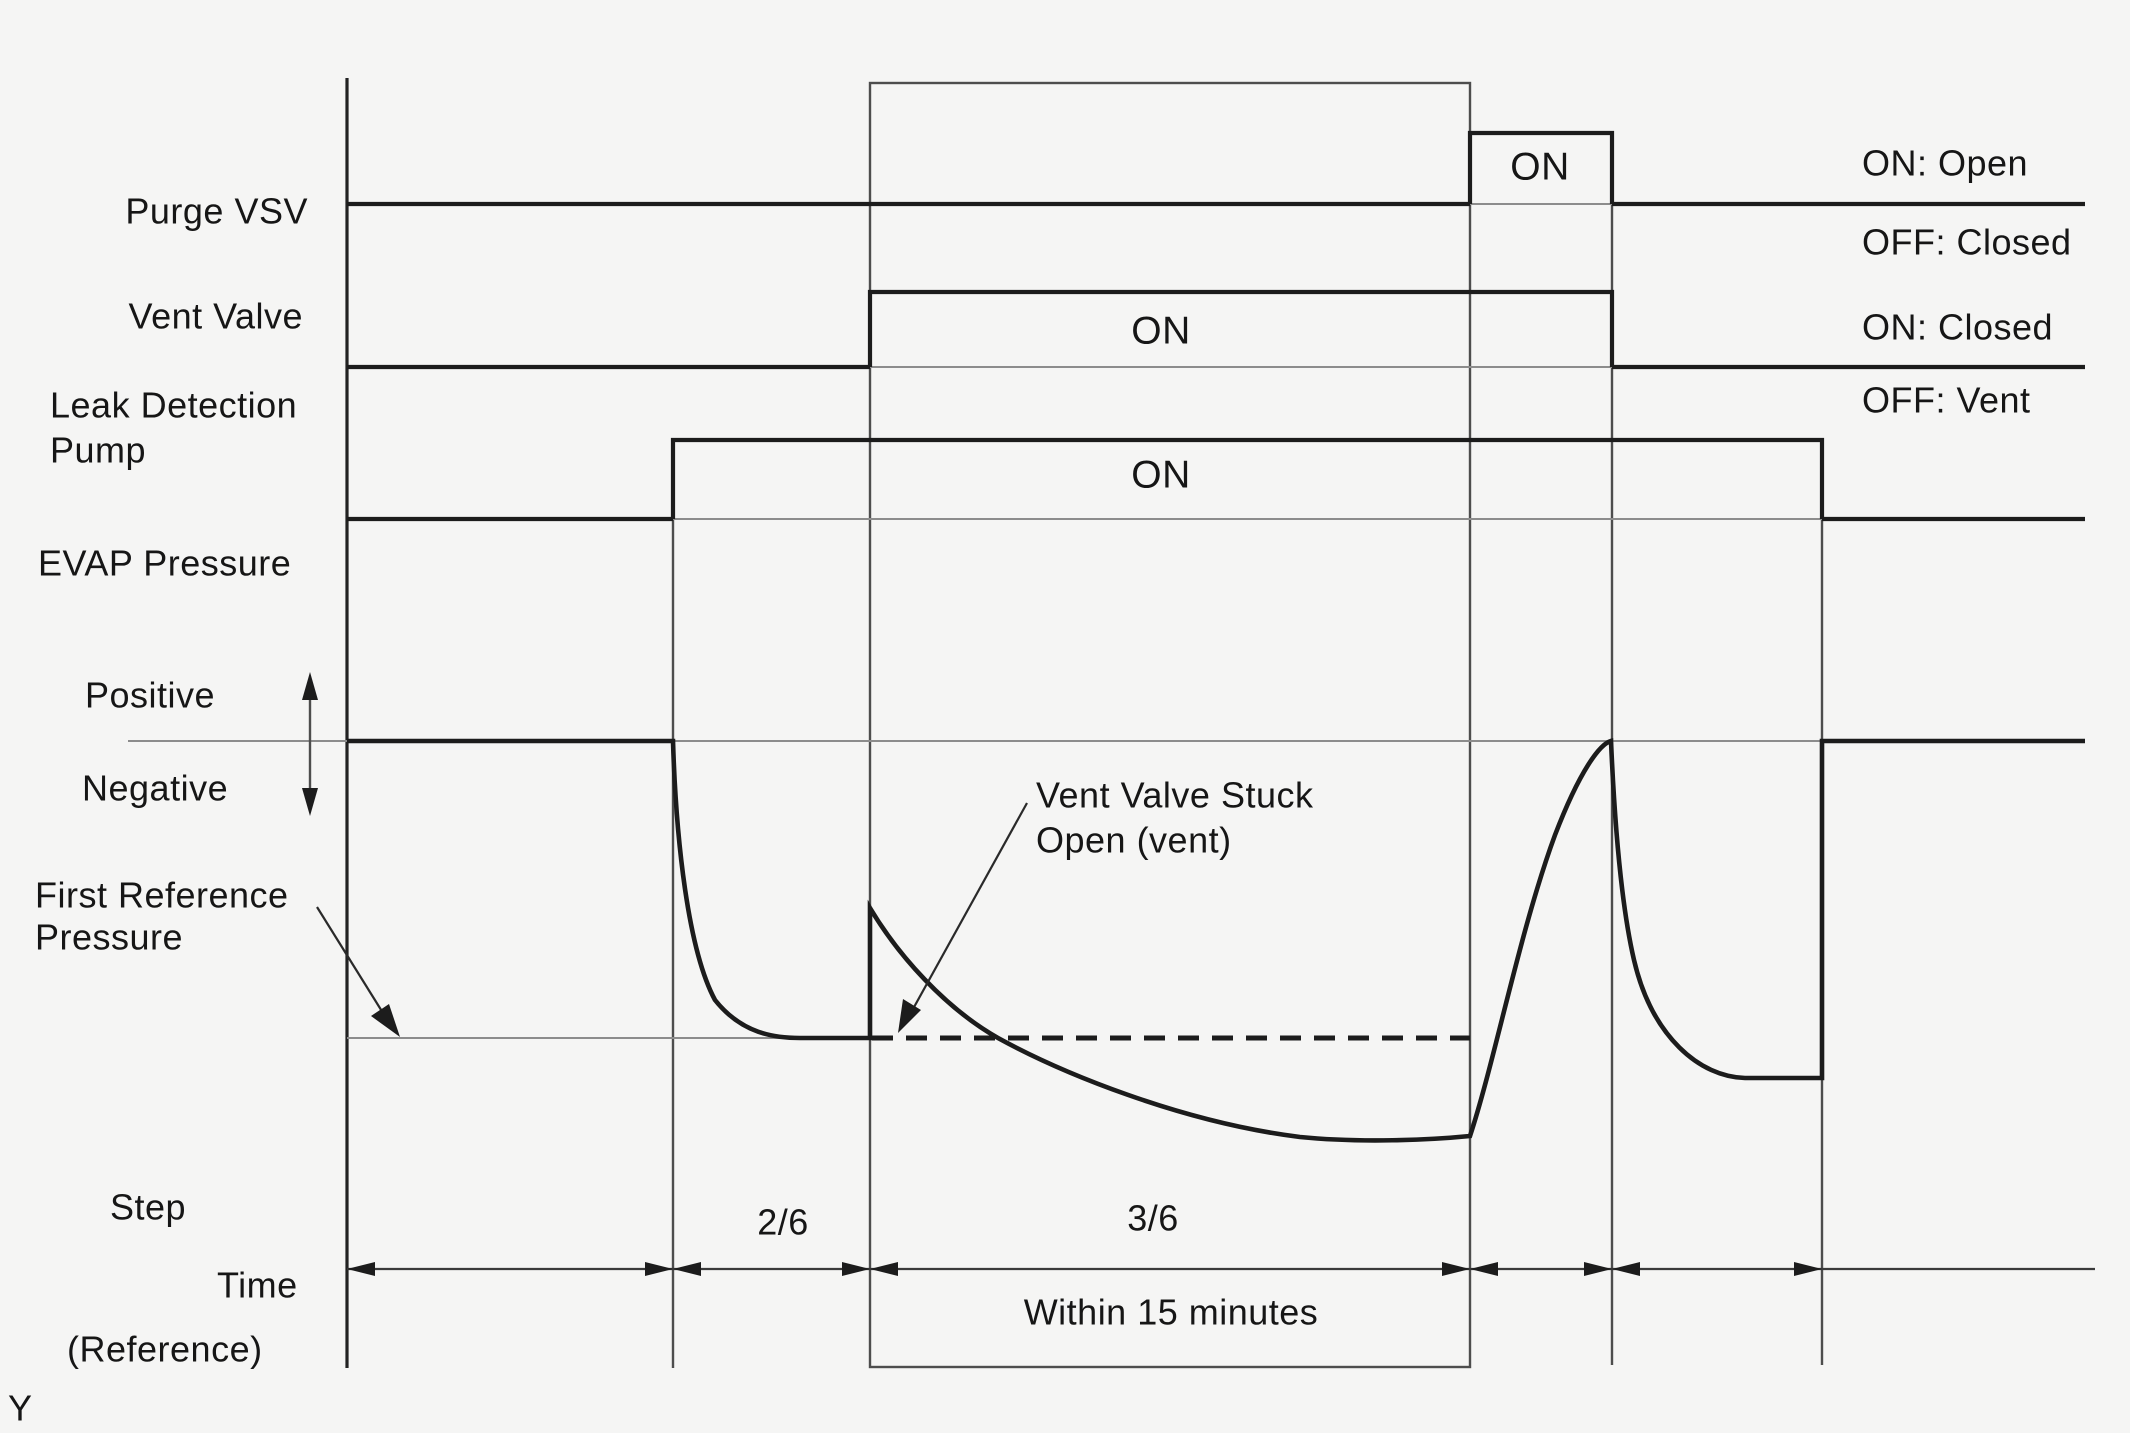  I want to click on vent-valve-signal: ON, so click(1216, 329).